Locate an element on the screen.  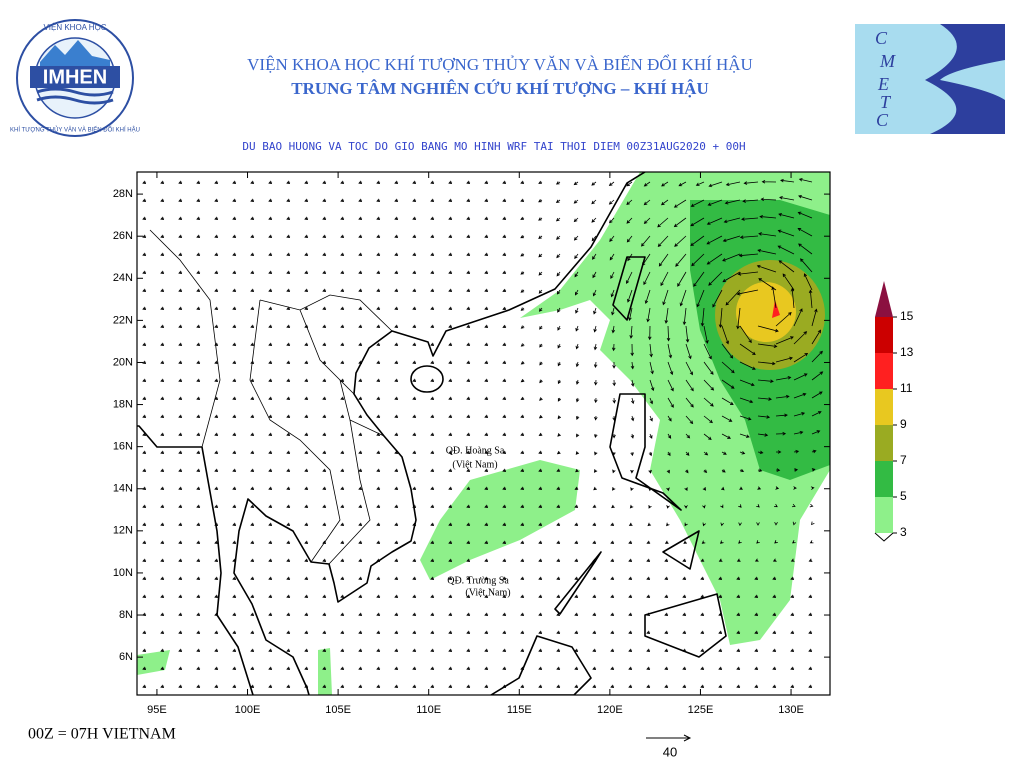
logo-letter: E is located at coordinates (883, 84).